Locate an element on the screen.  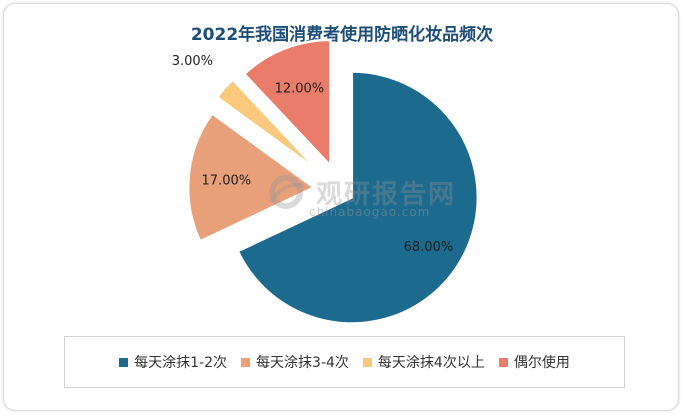
slice-3-4-times is located at coordinates (251, 177).